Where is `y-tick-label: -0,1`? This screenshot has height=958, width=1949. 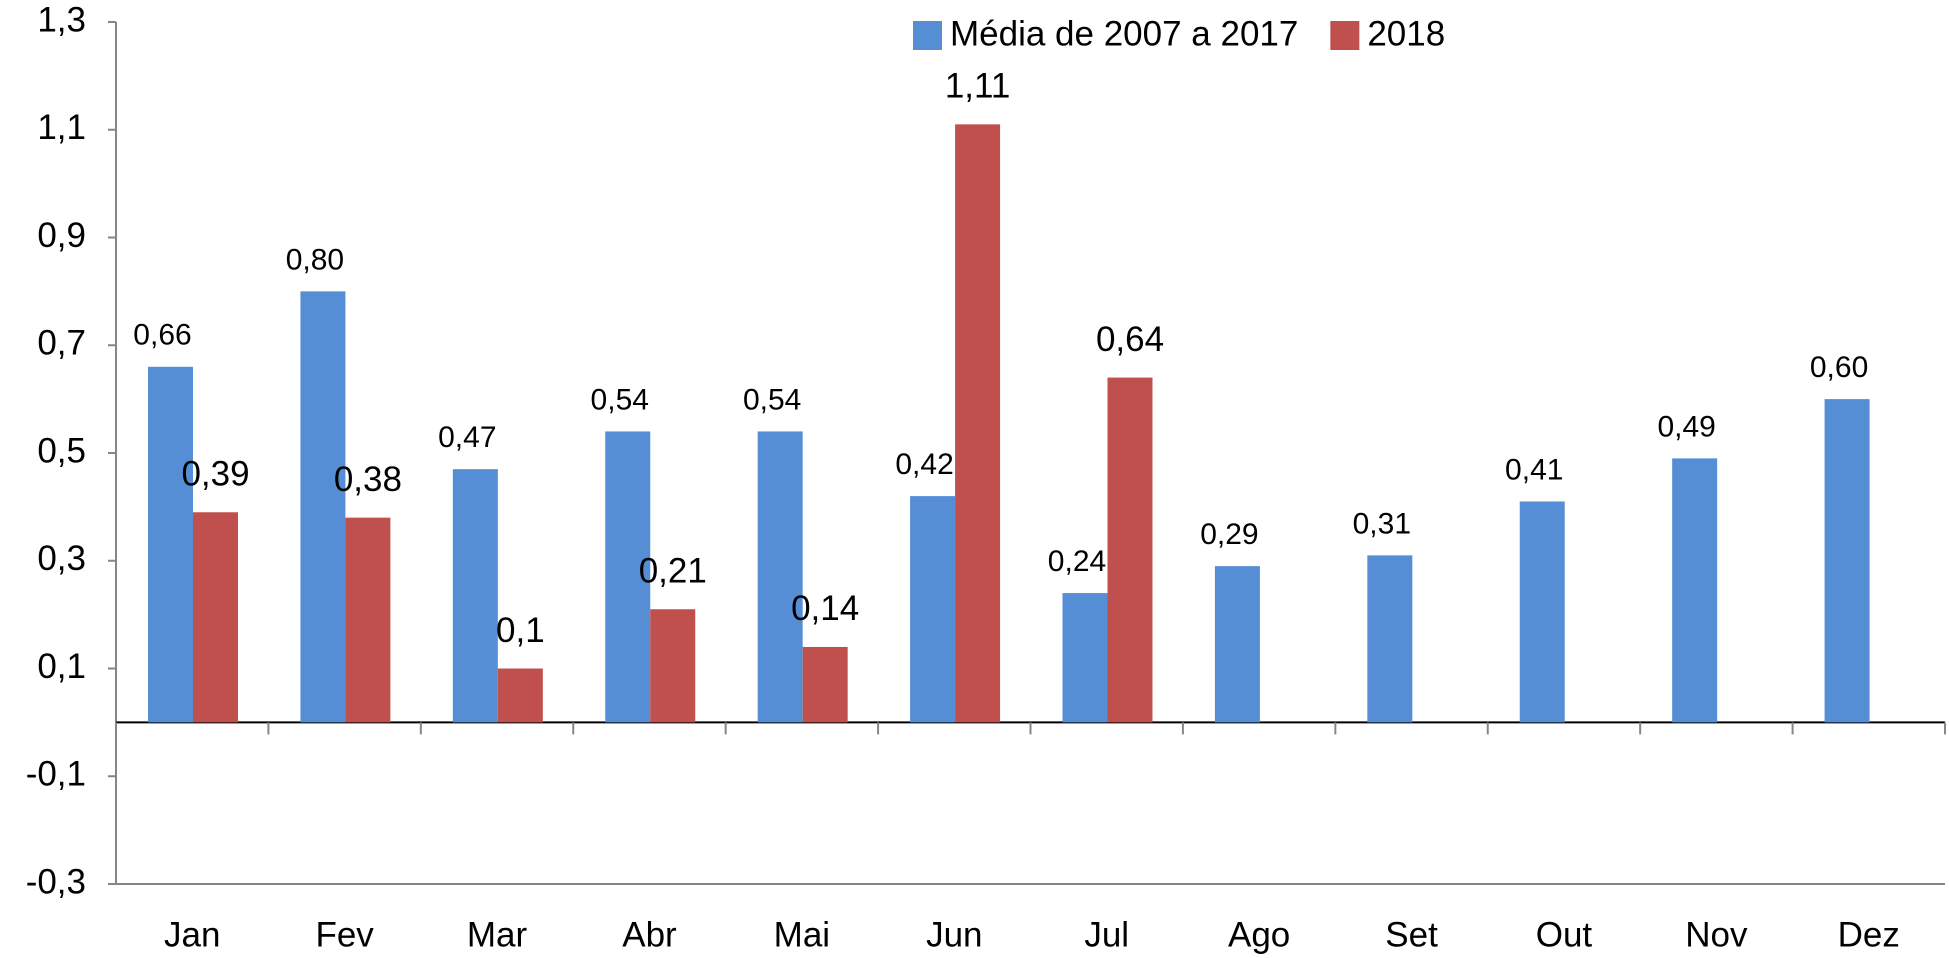 y-tick-label: -0,1 is located at coordinates (56, 774).